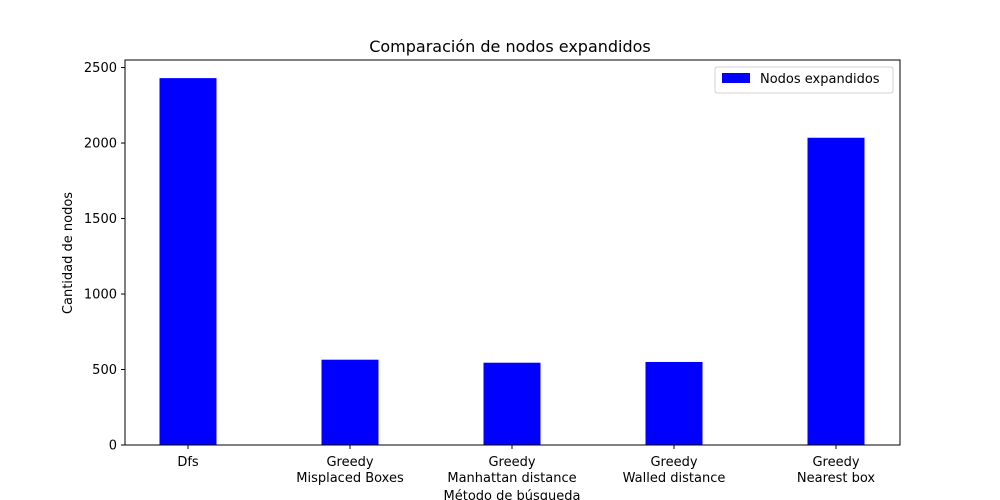 Image resolution: width=1000 pixels, height=500 pixels. I want to click on chart-title: Comparación de nodos expandidos, so click(510, 46).